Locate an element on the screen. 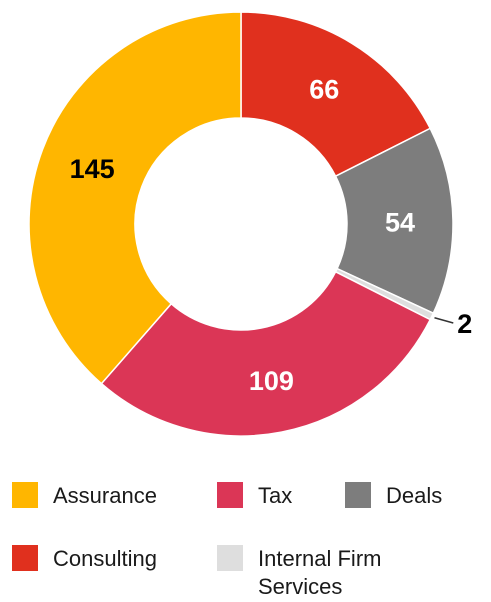 This screenshot has height=602, width=491. legend-item-tax: Tax is located at coordinates (254, 496).